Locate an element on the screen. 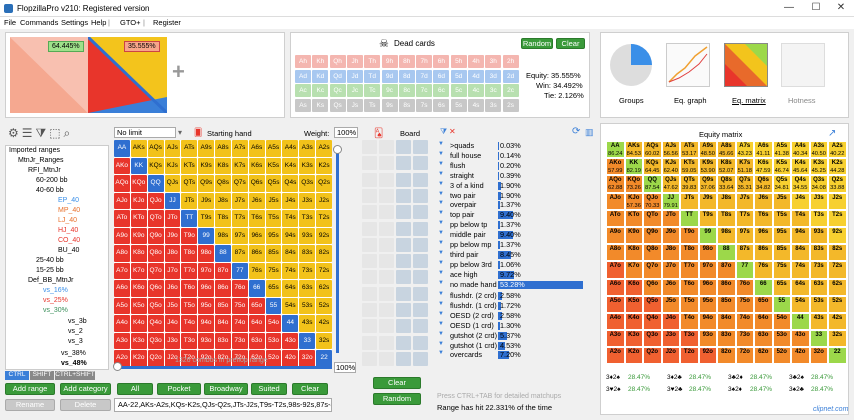 The image size is (854, 420). equity-cell: A5s 41.38 is located at coordinates (781, 150).